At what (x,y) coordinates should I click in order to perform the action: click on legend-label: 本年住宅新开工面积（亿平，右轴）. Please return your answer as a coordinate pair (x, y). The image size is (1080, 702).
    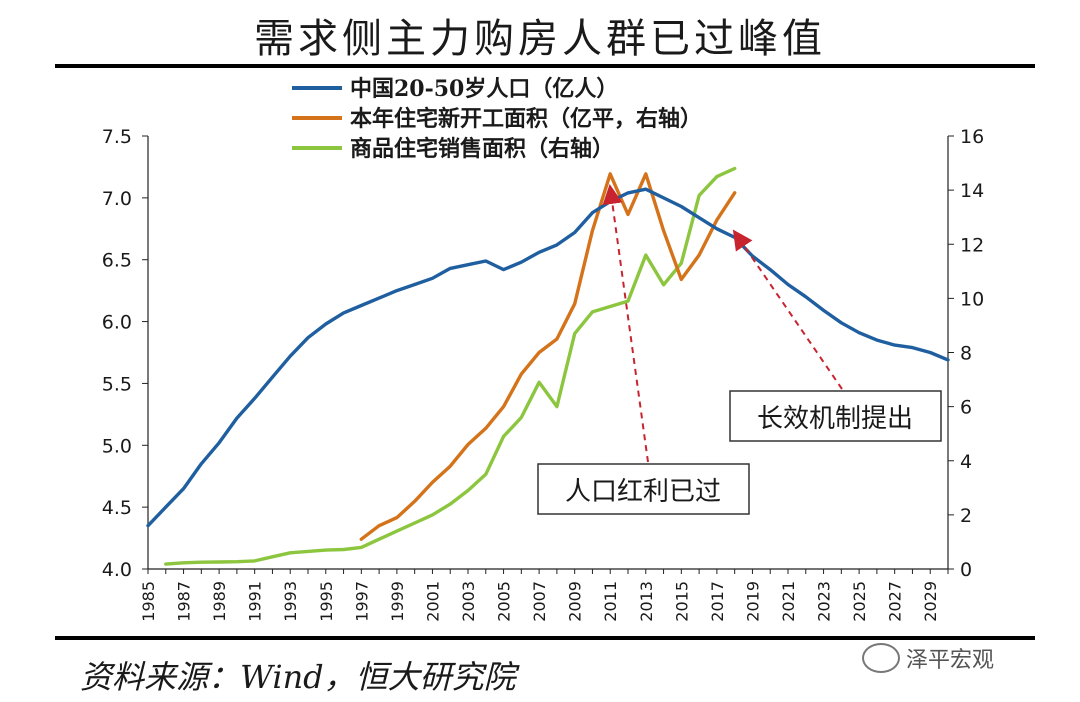
    Looking at the image, I should click on (526, 119).